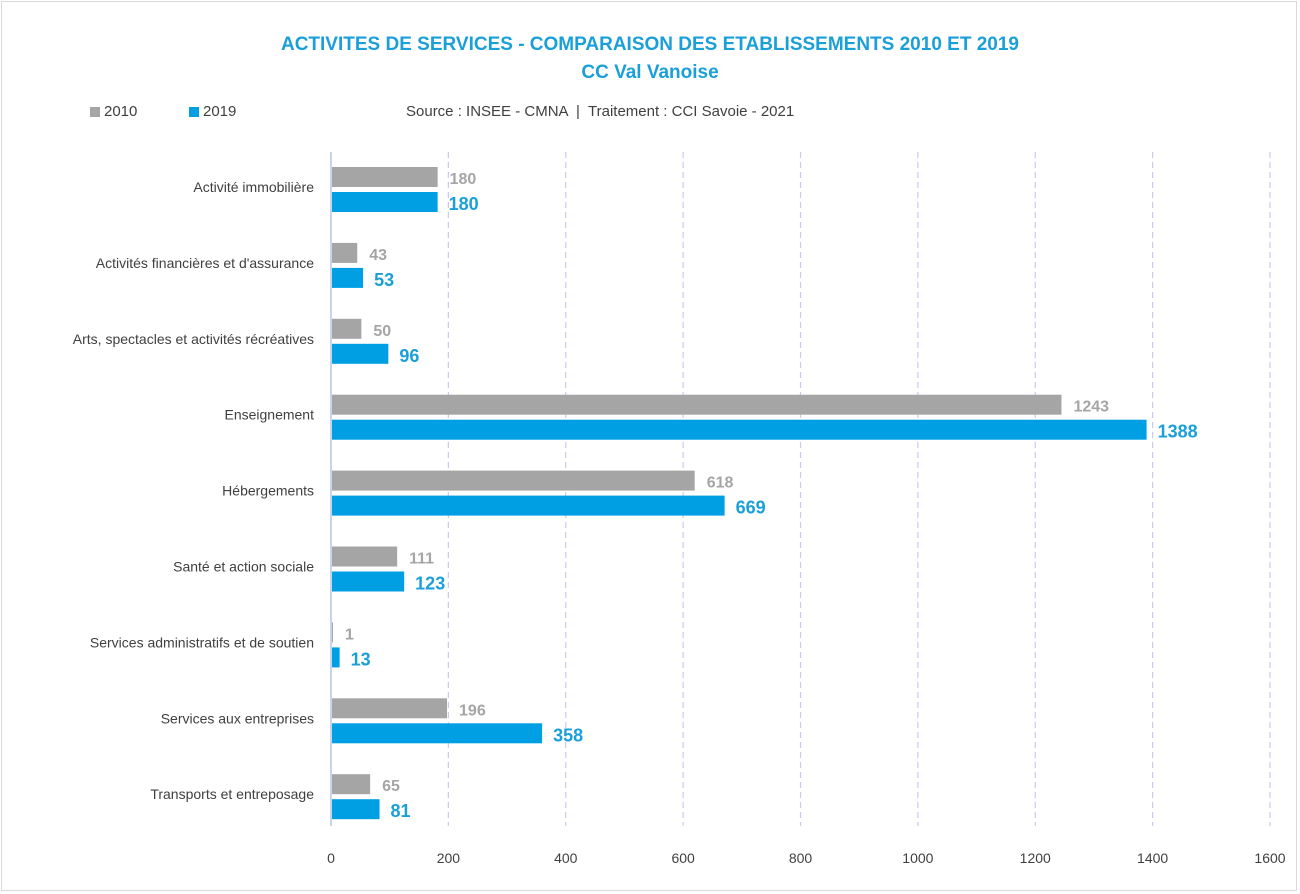  I want to click on legend-item-2019: 2019, so click(212, 111).